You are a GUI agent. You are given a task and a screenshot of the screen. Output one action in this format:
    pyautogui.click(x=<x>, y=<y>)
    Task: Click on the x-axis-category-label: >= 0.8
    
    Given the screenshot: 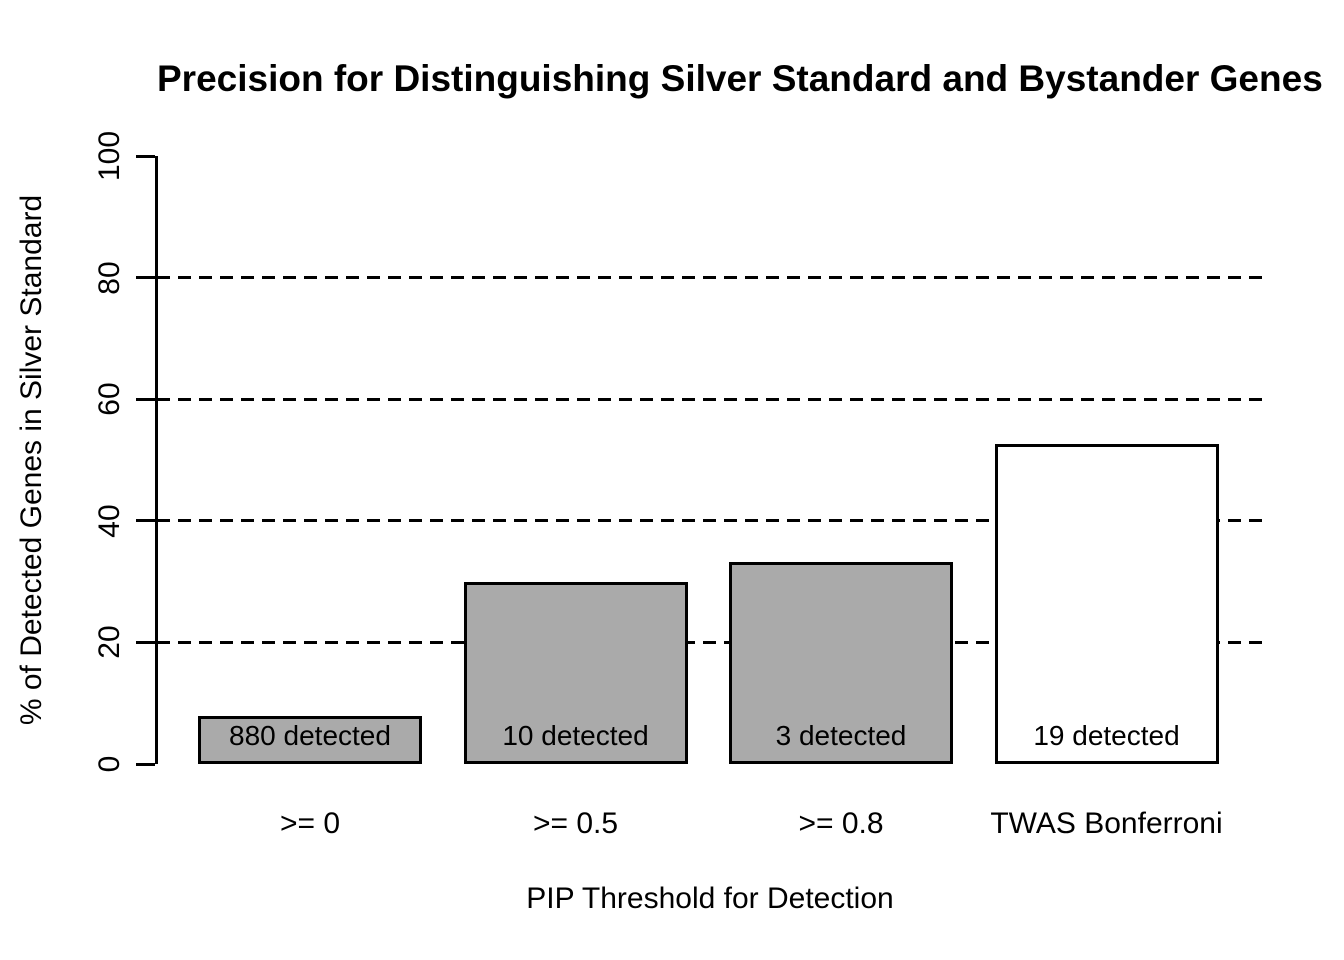 What is the action you would take?
    pyautogui.click(x=841, y=823)
    